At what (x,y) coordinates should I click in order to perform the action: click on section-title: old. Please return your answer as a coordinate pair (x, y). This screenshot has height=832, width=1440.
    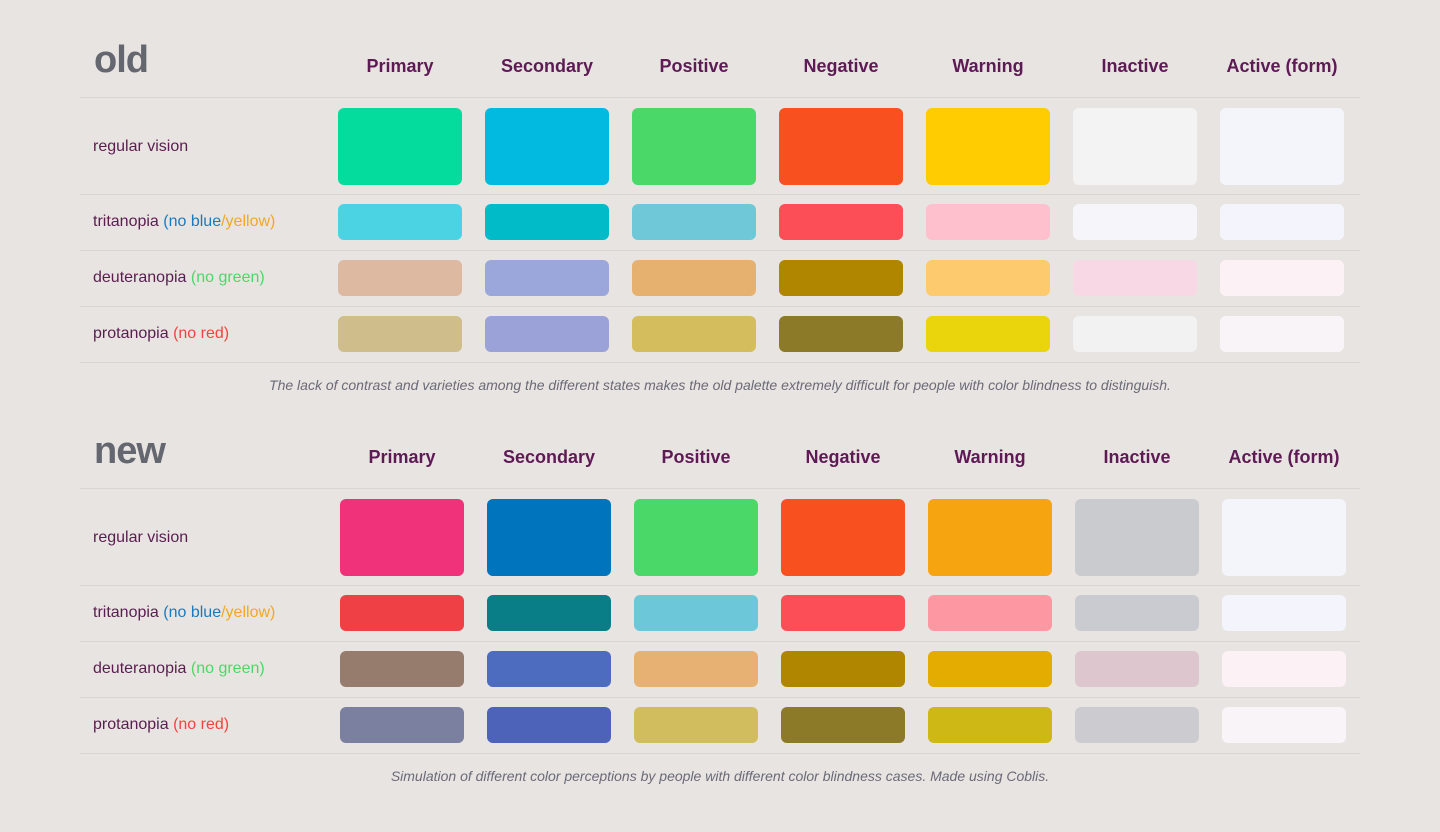
    Looking at the image, I should click on (121, 60).